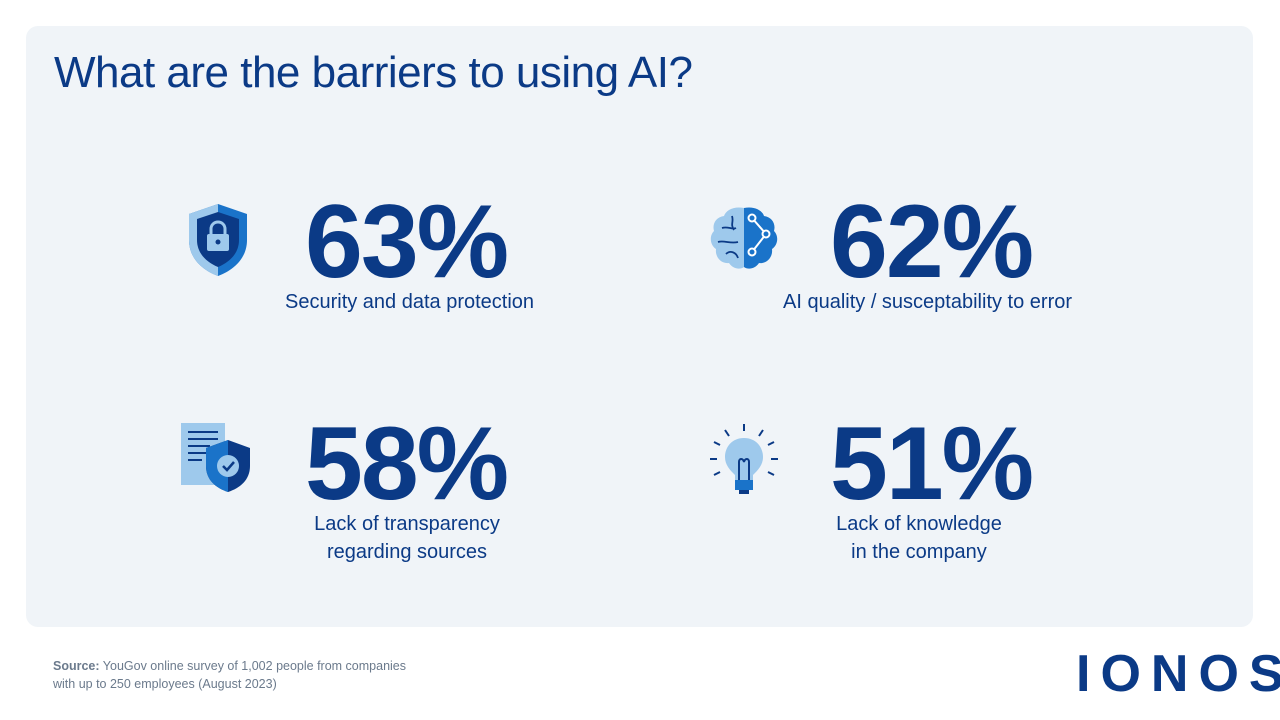 Image resolution: width=1280 pixels, height=720 pixels. I want to click on shield-lock-icon, so click(218, 240).